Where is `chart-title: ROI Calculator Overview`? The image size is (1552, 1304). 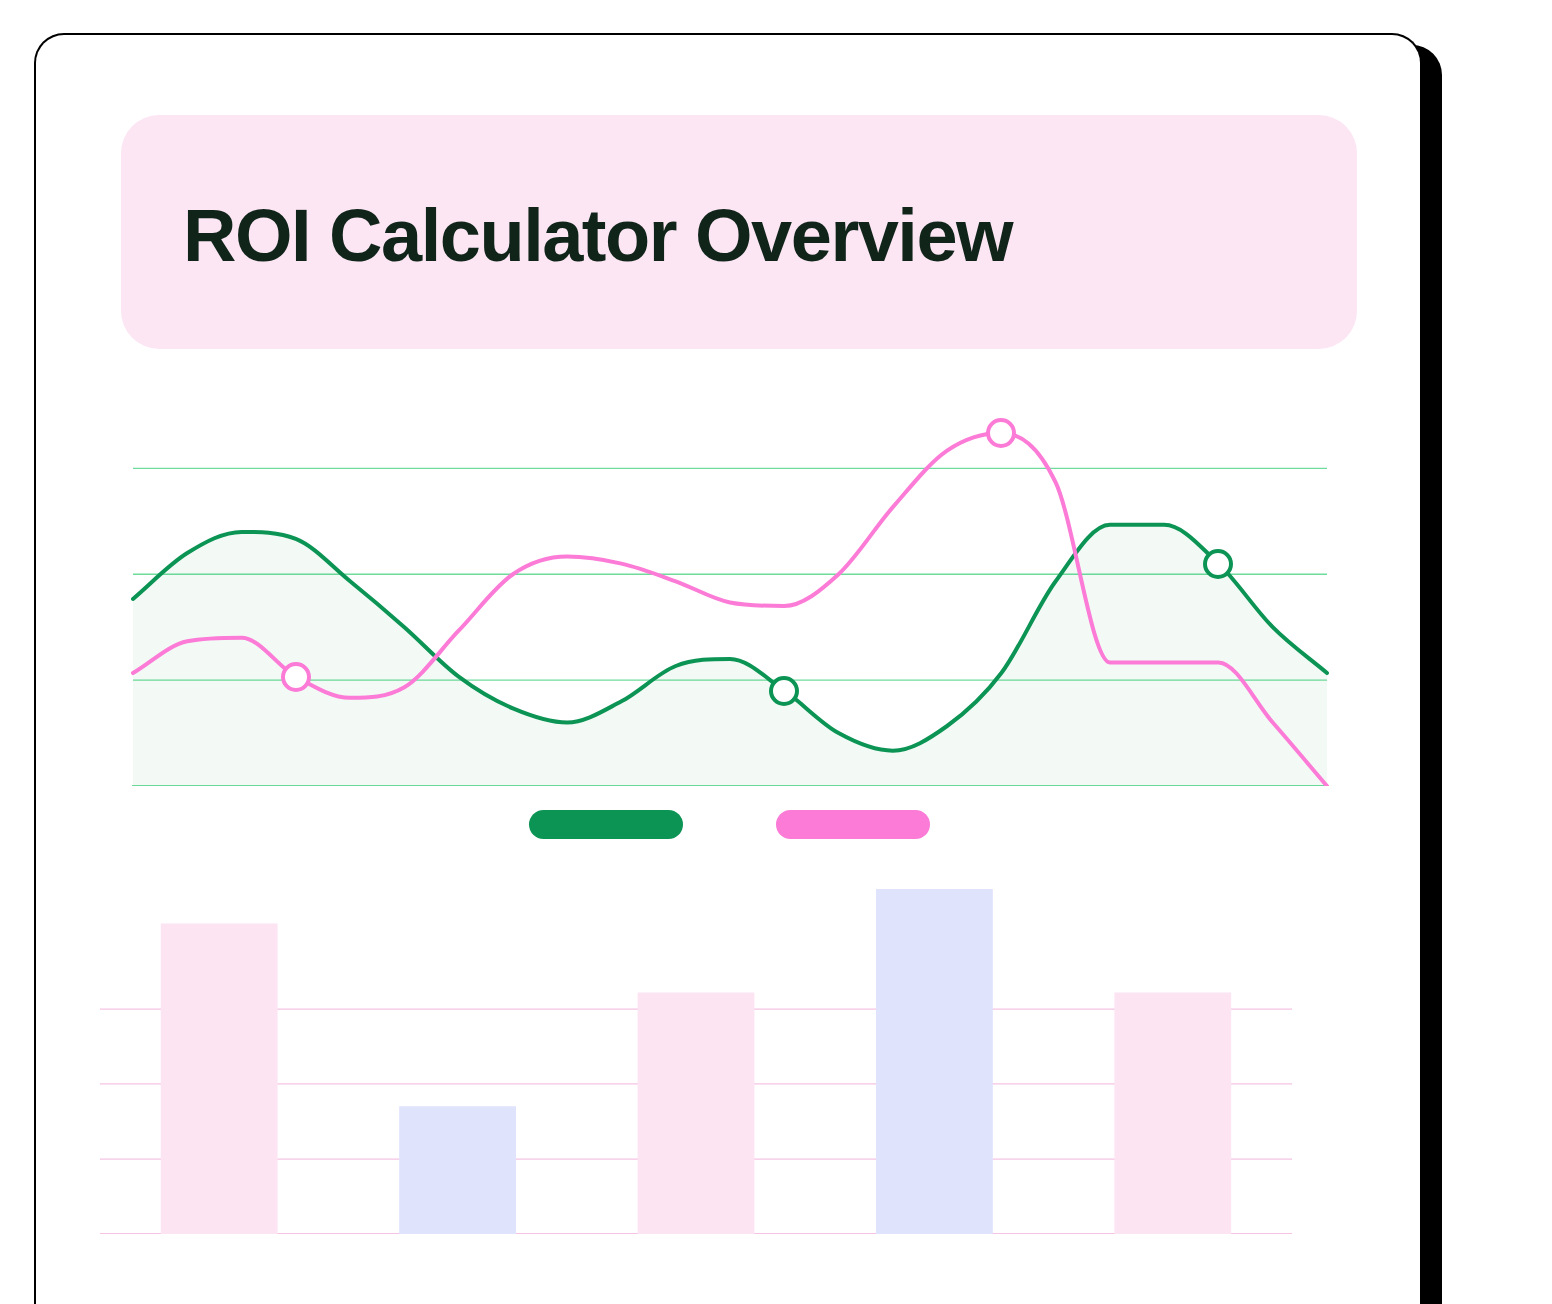
chart-title: ROI Calculator Overview is located at coordinates (598, 235).